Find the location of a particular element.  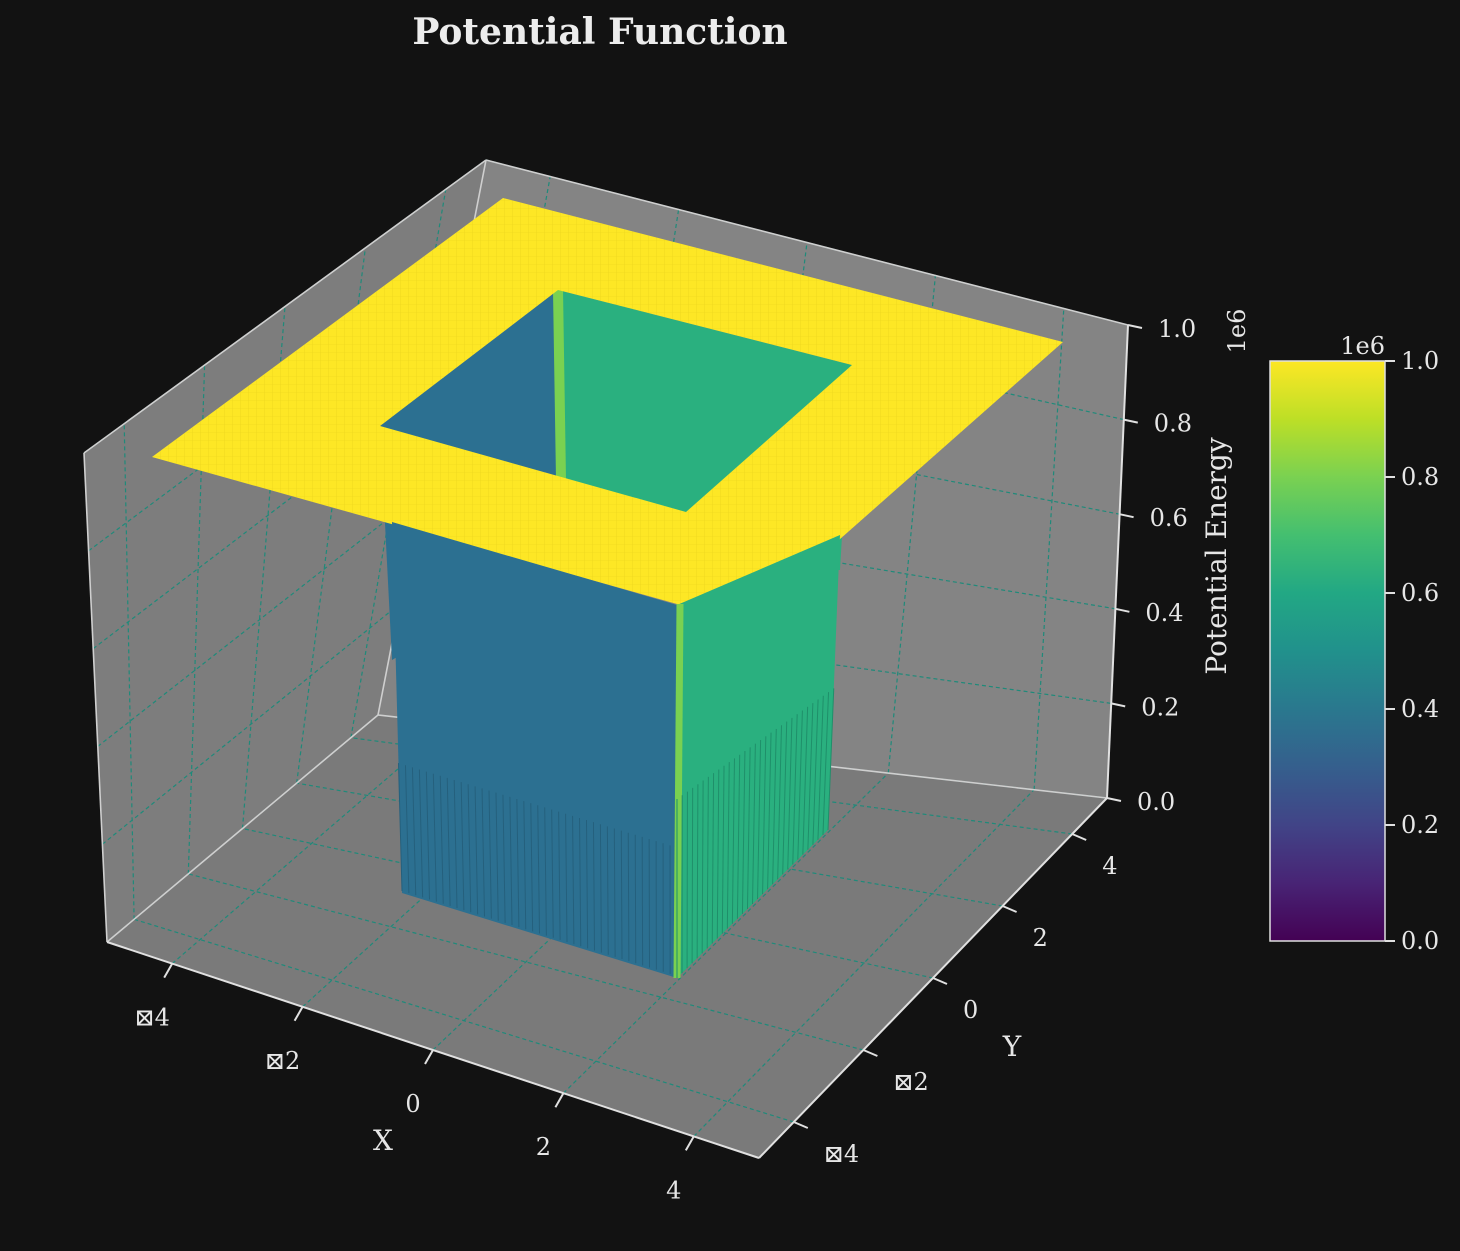

wall-striations-right is located at coordinates (755, 833).